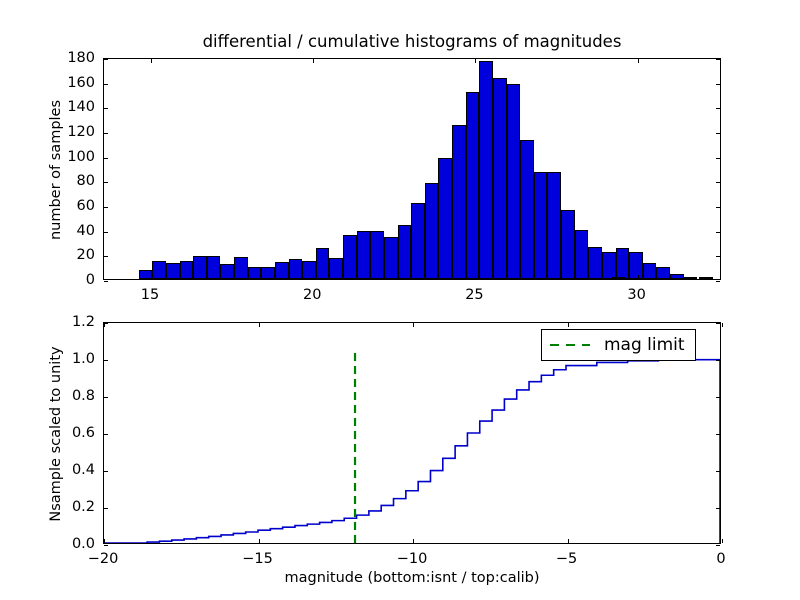 Image resolution: width=800 pixels, height=600 pixels. Describe the element at coordinates (257, 559) in the screenshot. I see `x-tick-label: −15` at that location.